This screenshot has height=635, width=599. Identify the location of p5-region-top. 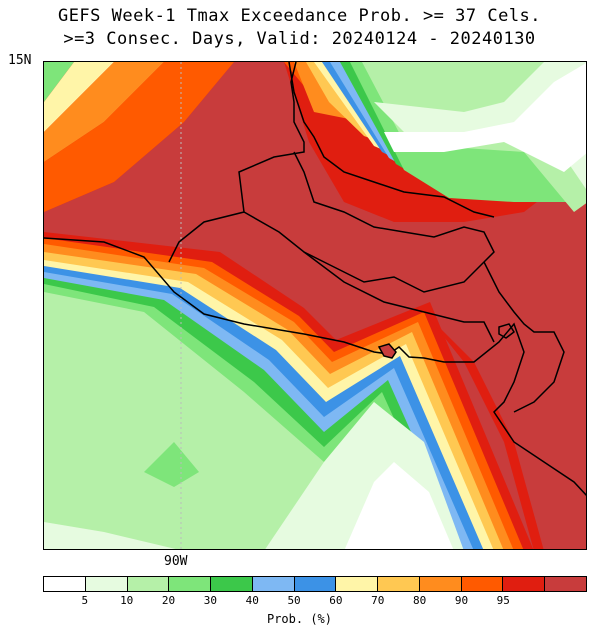
(480, 126).